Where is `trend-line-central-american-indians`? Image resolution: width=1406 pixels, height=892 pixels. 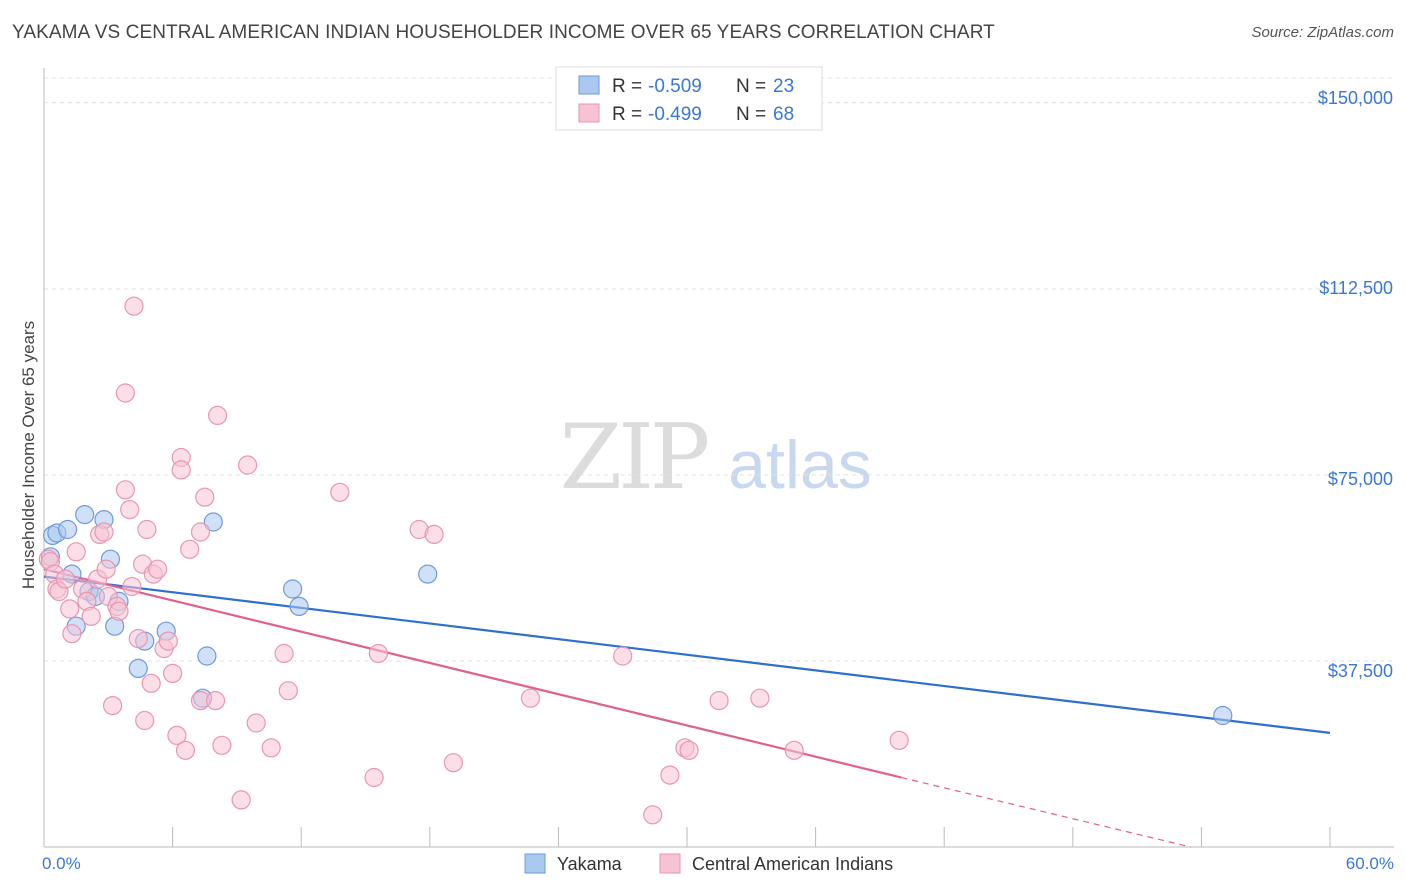 trend-line-central-american-indians is located at coordinates (472, 673).